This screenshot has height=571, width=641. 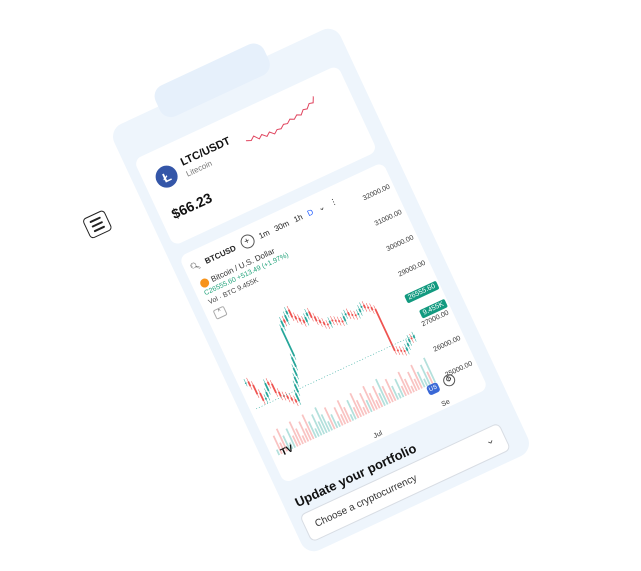 I want to click on add-symbol-icon: +, so click(x=247, y=241).